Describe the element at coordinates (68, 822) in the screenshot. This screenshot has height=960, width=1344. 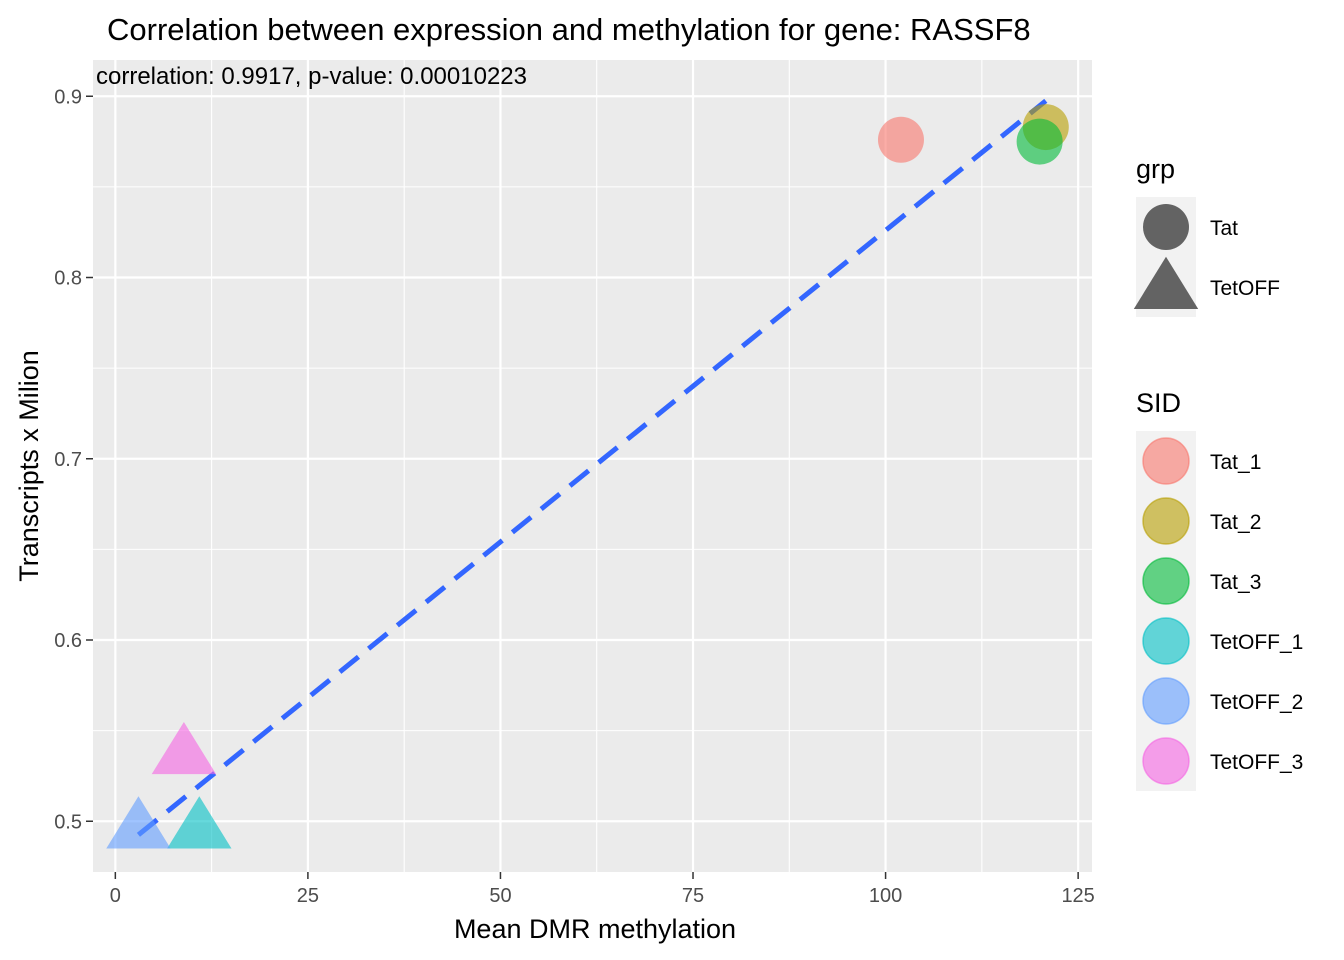
I see `y-tick-label: 0.5` at that location.